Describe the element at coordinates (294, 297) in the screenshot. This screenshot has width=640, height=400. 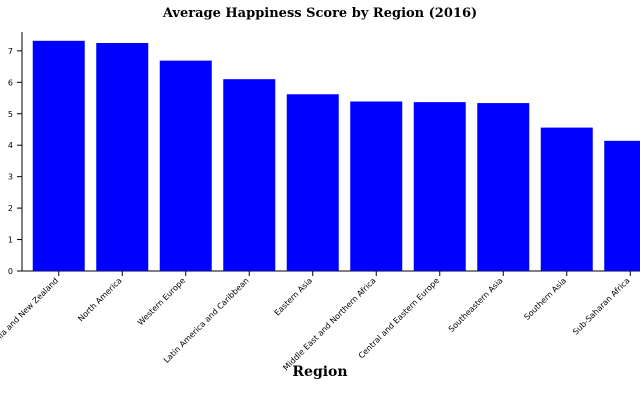
I see `x-tick-label: Eastern Asia` at that location.